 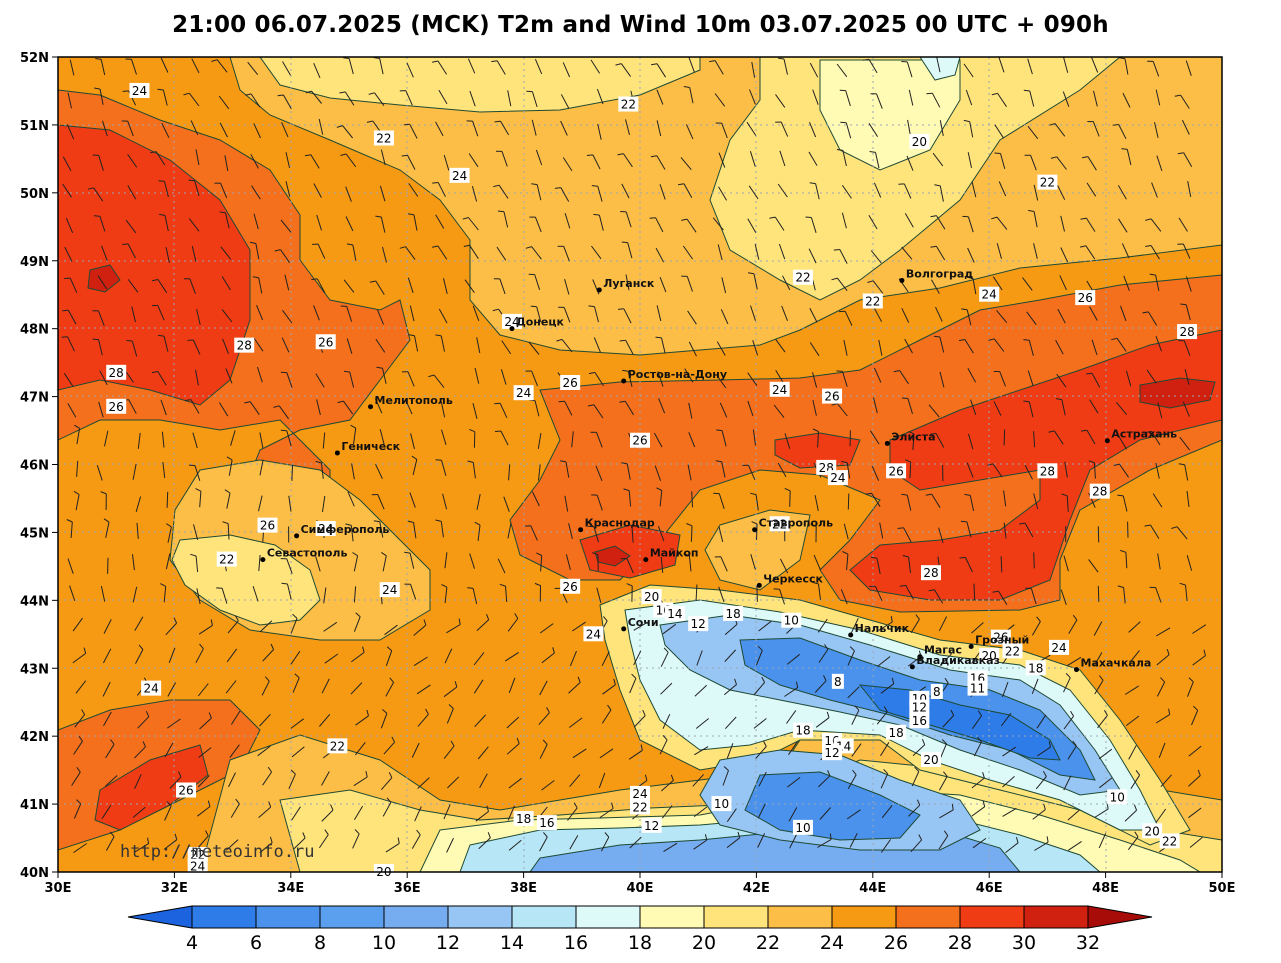 I want to click on colorbar-label: 28, so click(x=960, y=943).